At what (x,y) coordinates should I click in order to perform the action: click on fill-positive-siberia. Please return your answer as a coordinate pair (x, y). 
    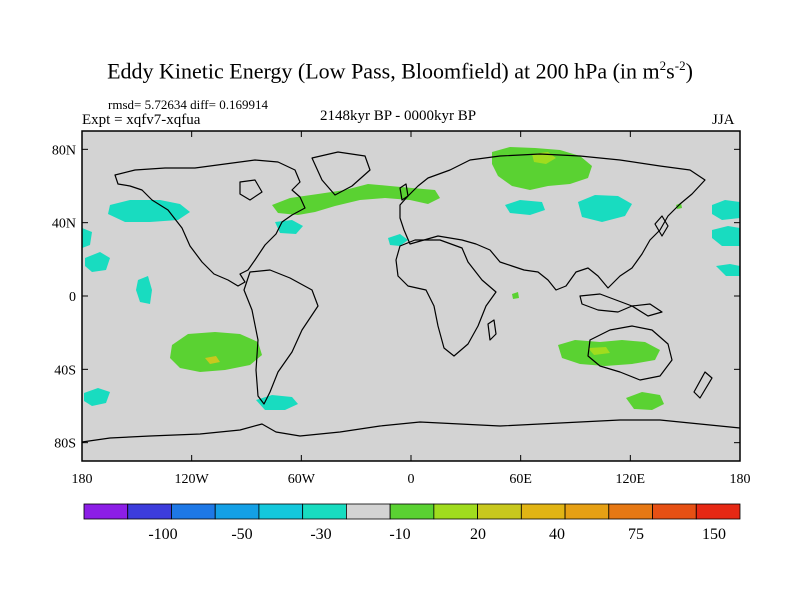
    Looking at the image, I should click on (542, 168).